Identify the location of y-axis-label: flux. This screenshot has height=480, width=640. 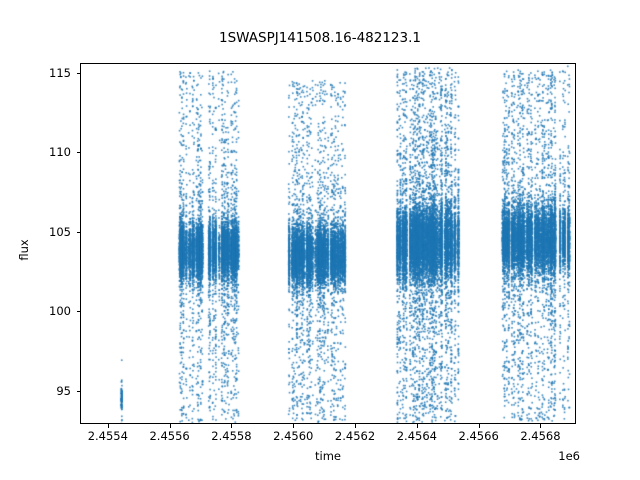
(24, 250).